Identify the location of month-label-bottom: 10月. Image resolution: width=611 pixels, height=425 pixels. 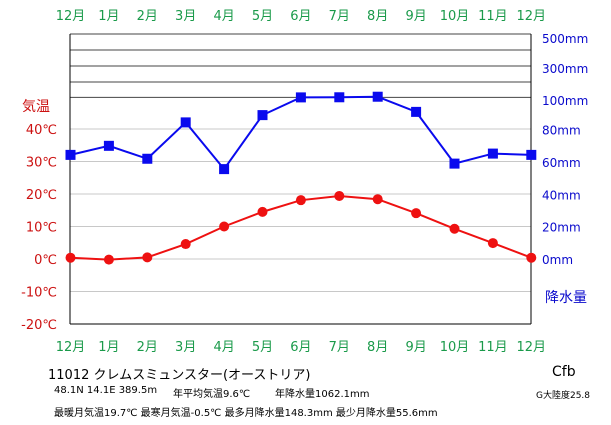
(455, 347).